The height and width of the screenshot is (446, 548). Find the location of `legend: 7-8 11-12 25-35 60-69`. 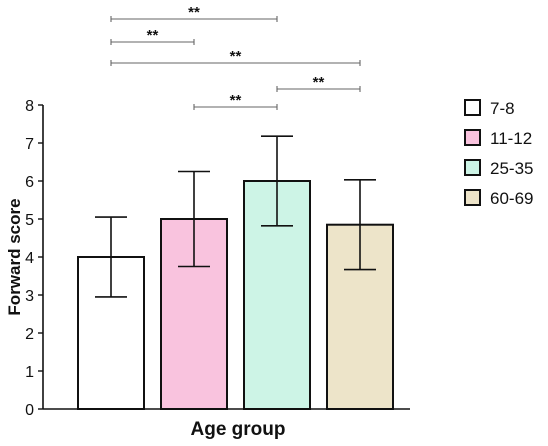

legend: 7-8 11-12 25-35 60-69 is located at coordinates (498, 153).